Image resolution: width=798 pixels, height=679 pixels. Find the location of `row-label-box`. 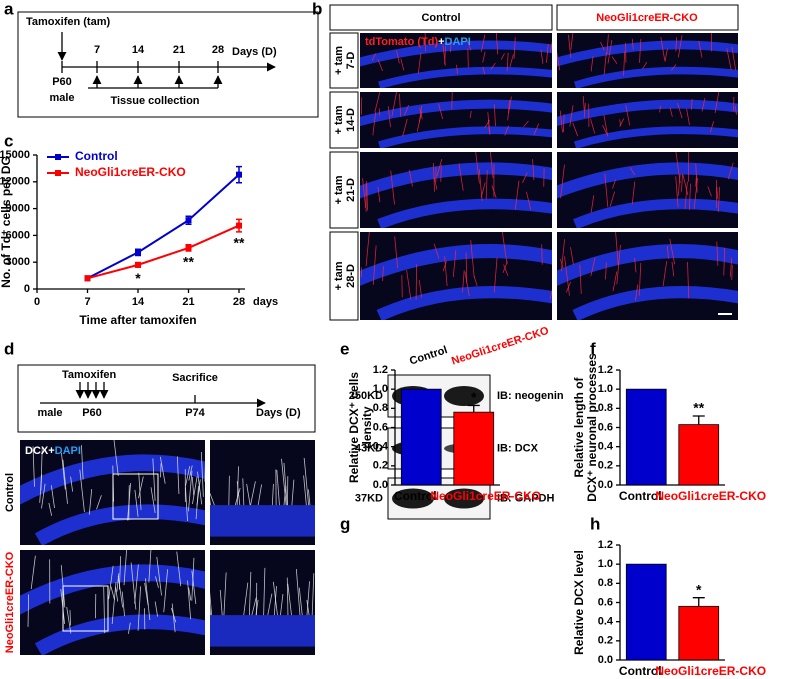

row-label-box is located at coordinates (344, 120).